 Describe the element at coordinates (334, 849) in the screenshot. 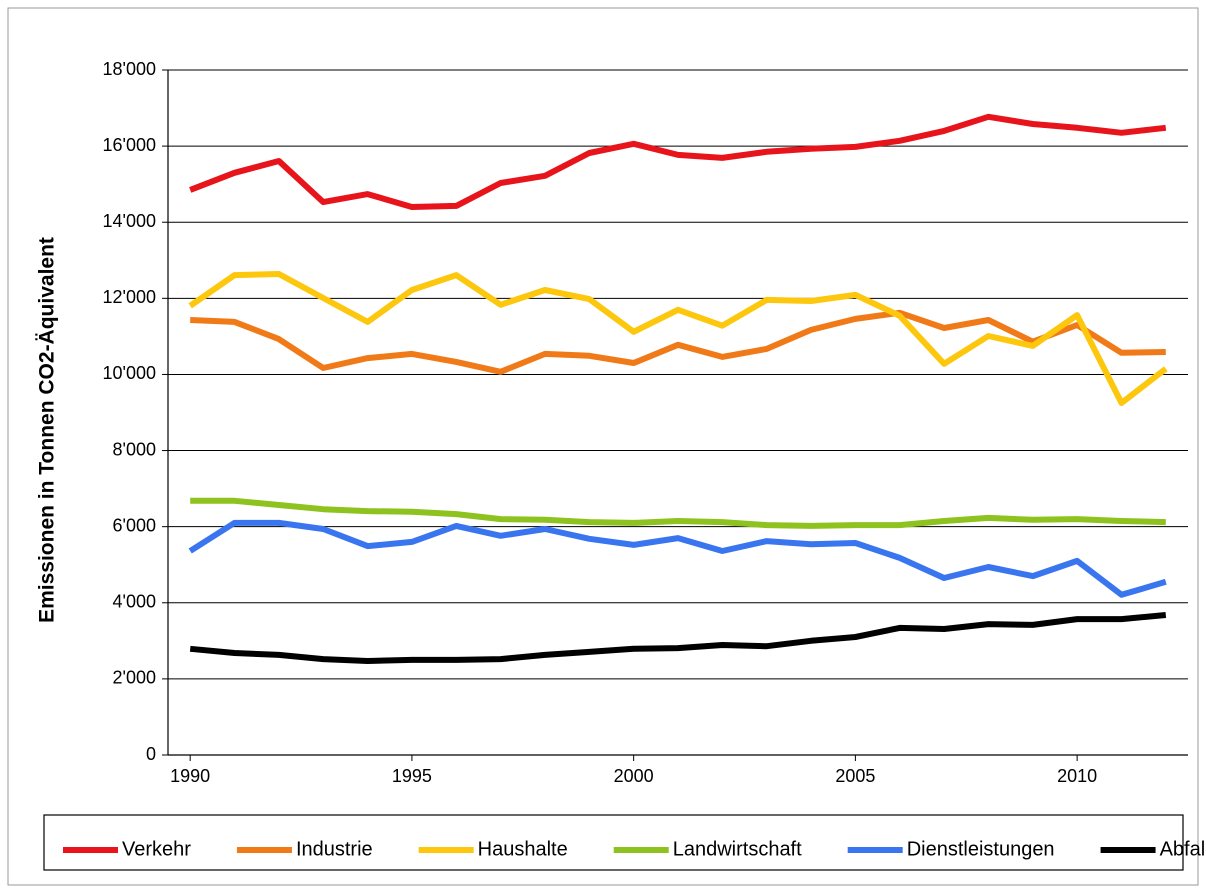

I see `legend-label: Industrie` at that location.